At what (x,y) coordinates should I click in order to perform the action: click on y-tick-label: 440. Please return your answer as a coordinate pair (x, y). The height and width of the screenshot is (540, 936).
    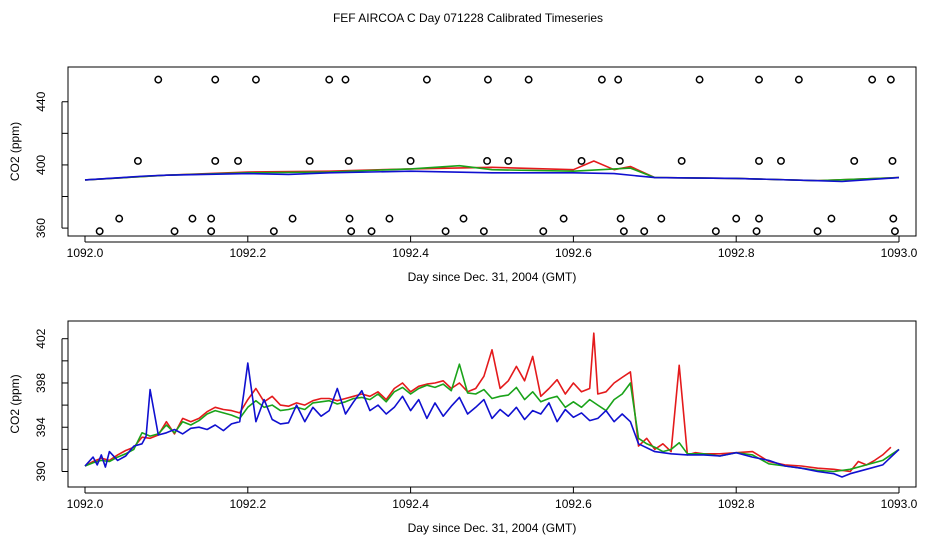
    Looking at the image, I should click on (41, 101).